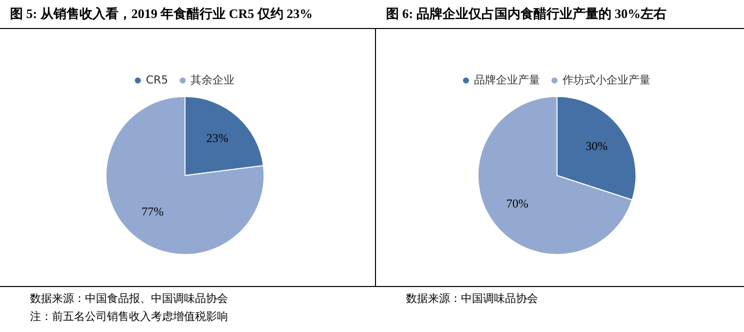 The image size is (744, 332). Describe the element at coordinates (507, 79) in the screenshot. I see `legend-label: 品牌企业产量` at that location.